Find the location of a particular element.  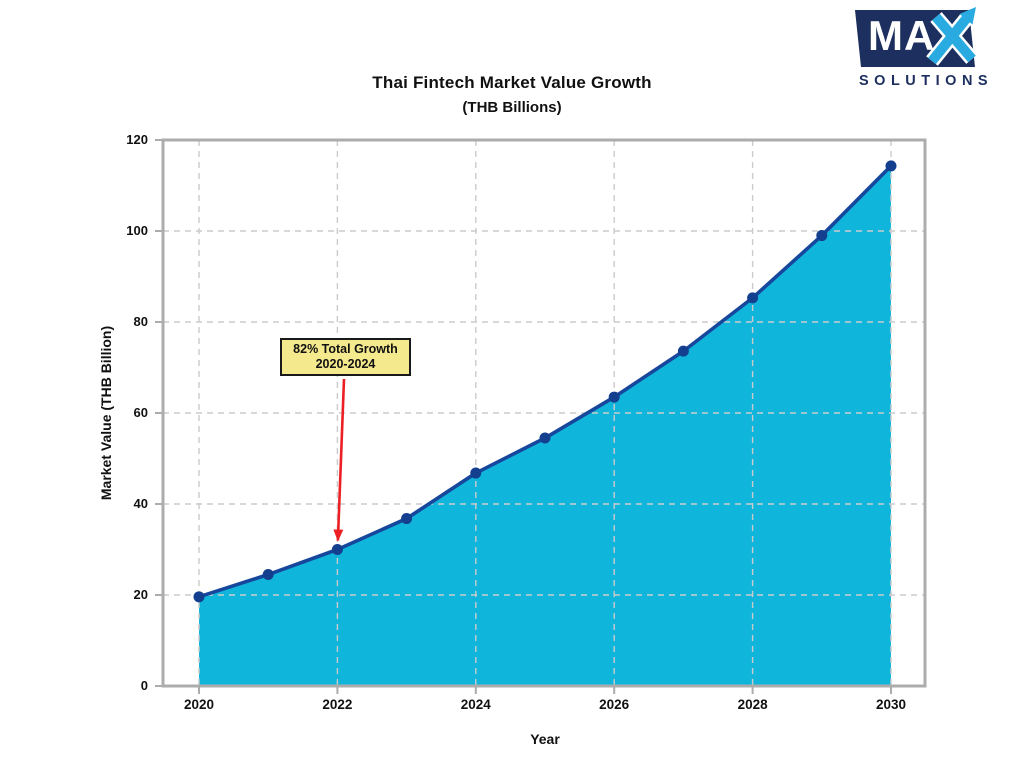

x-tick-label: 2026 is located at coordinates (614, 704).